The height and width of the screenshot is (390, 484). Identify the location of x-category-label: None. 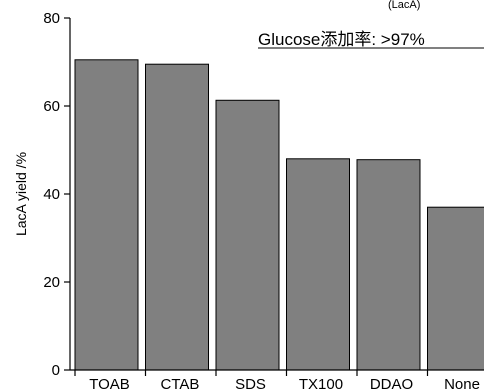
(462, 383).